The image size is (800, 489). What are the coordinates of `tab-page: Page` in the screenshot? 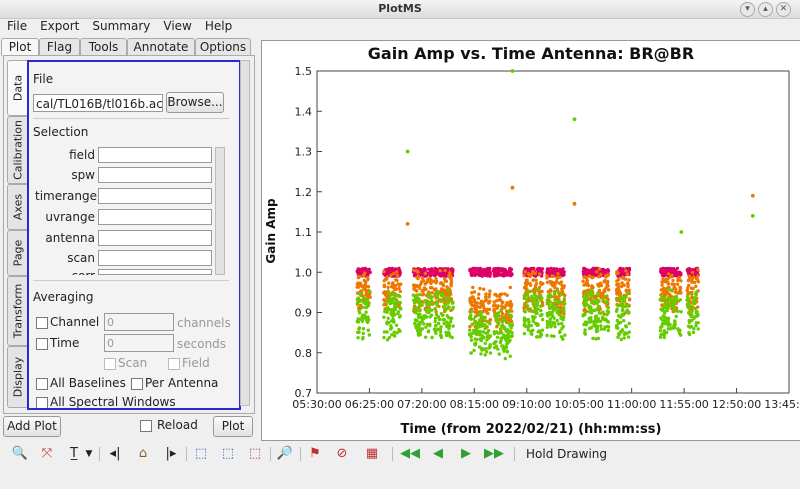 It's located at (17, 253).